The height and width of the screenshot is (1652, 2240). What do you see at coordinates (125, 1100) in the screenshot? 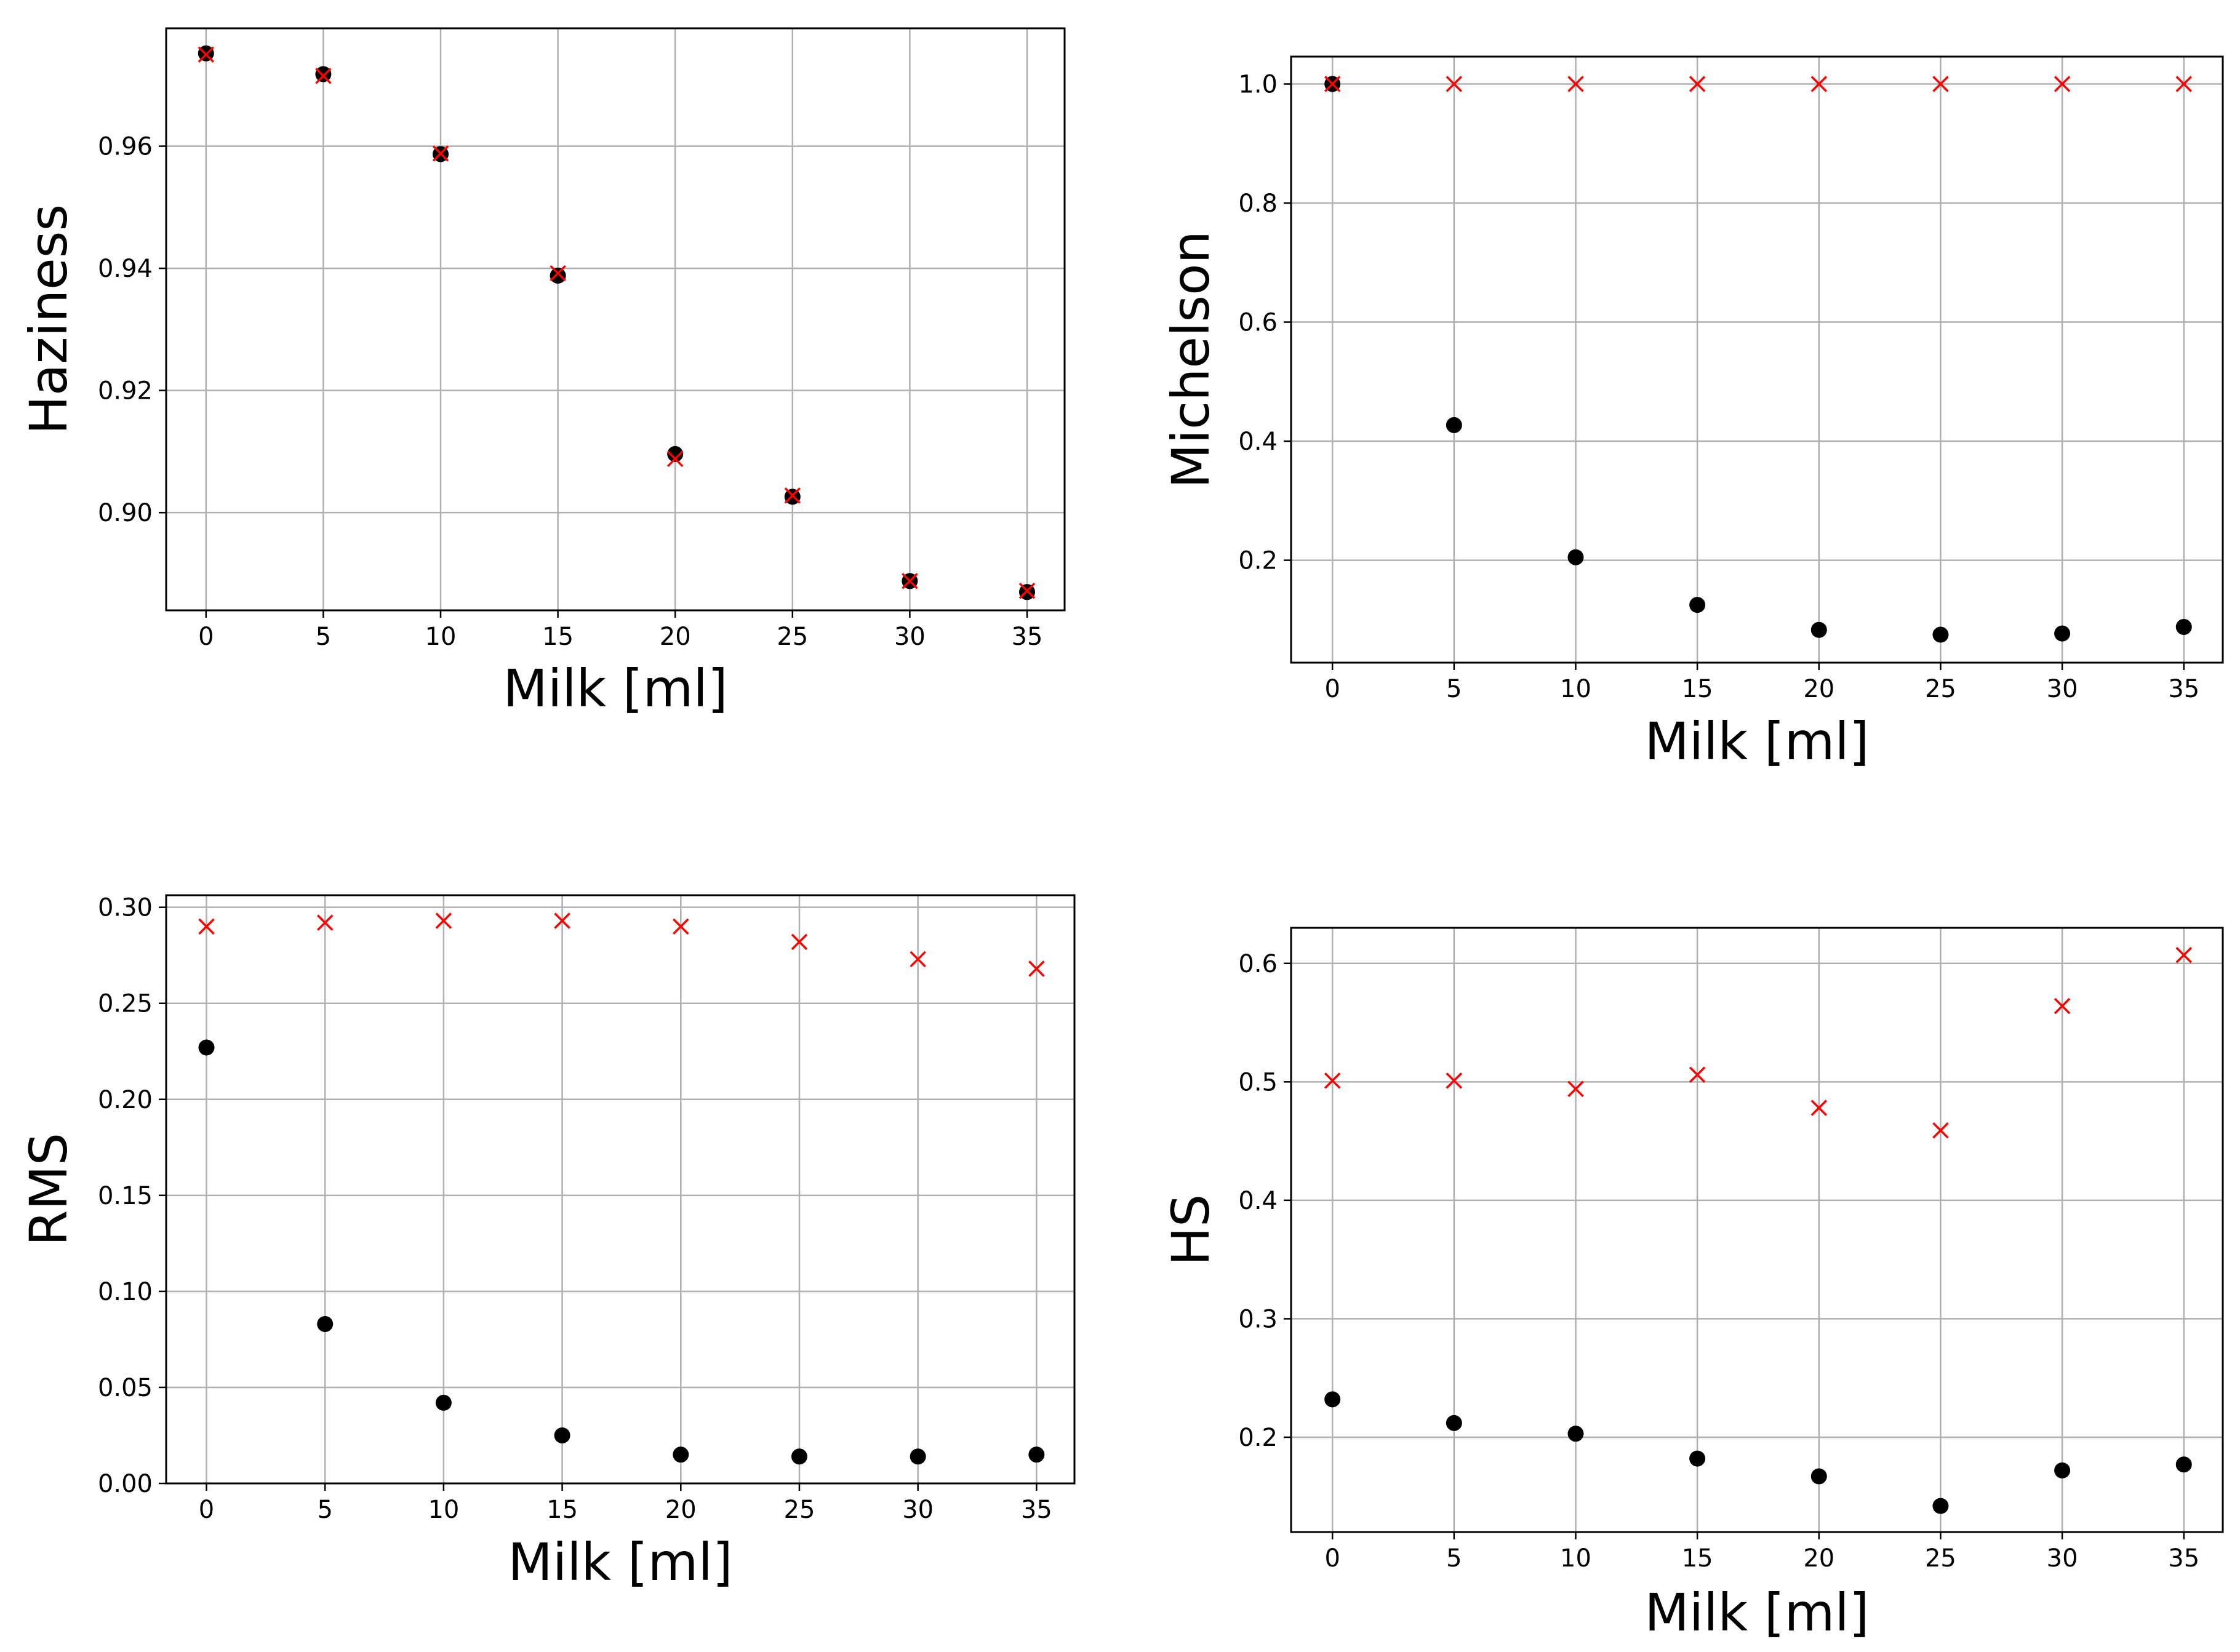
I see `rms-y-tick-label: 0.20` at bounding box center [125, 1100].